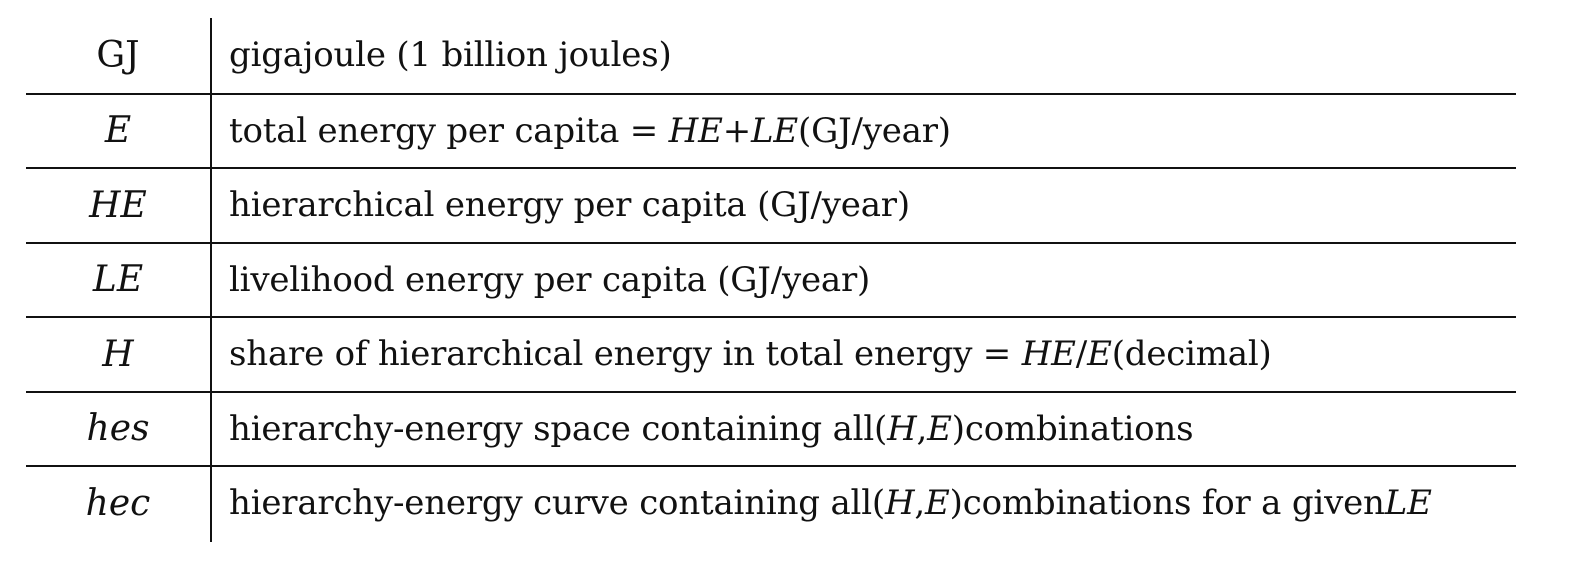 This screenshot has width=1575, height=566. Describe the element at coordinates (550, 503) in the screenshot. I see `definition-text: hierarchy-energy curve containing all` at that location.